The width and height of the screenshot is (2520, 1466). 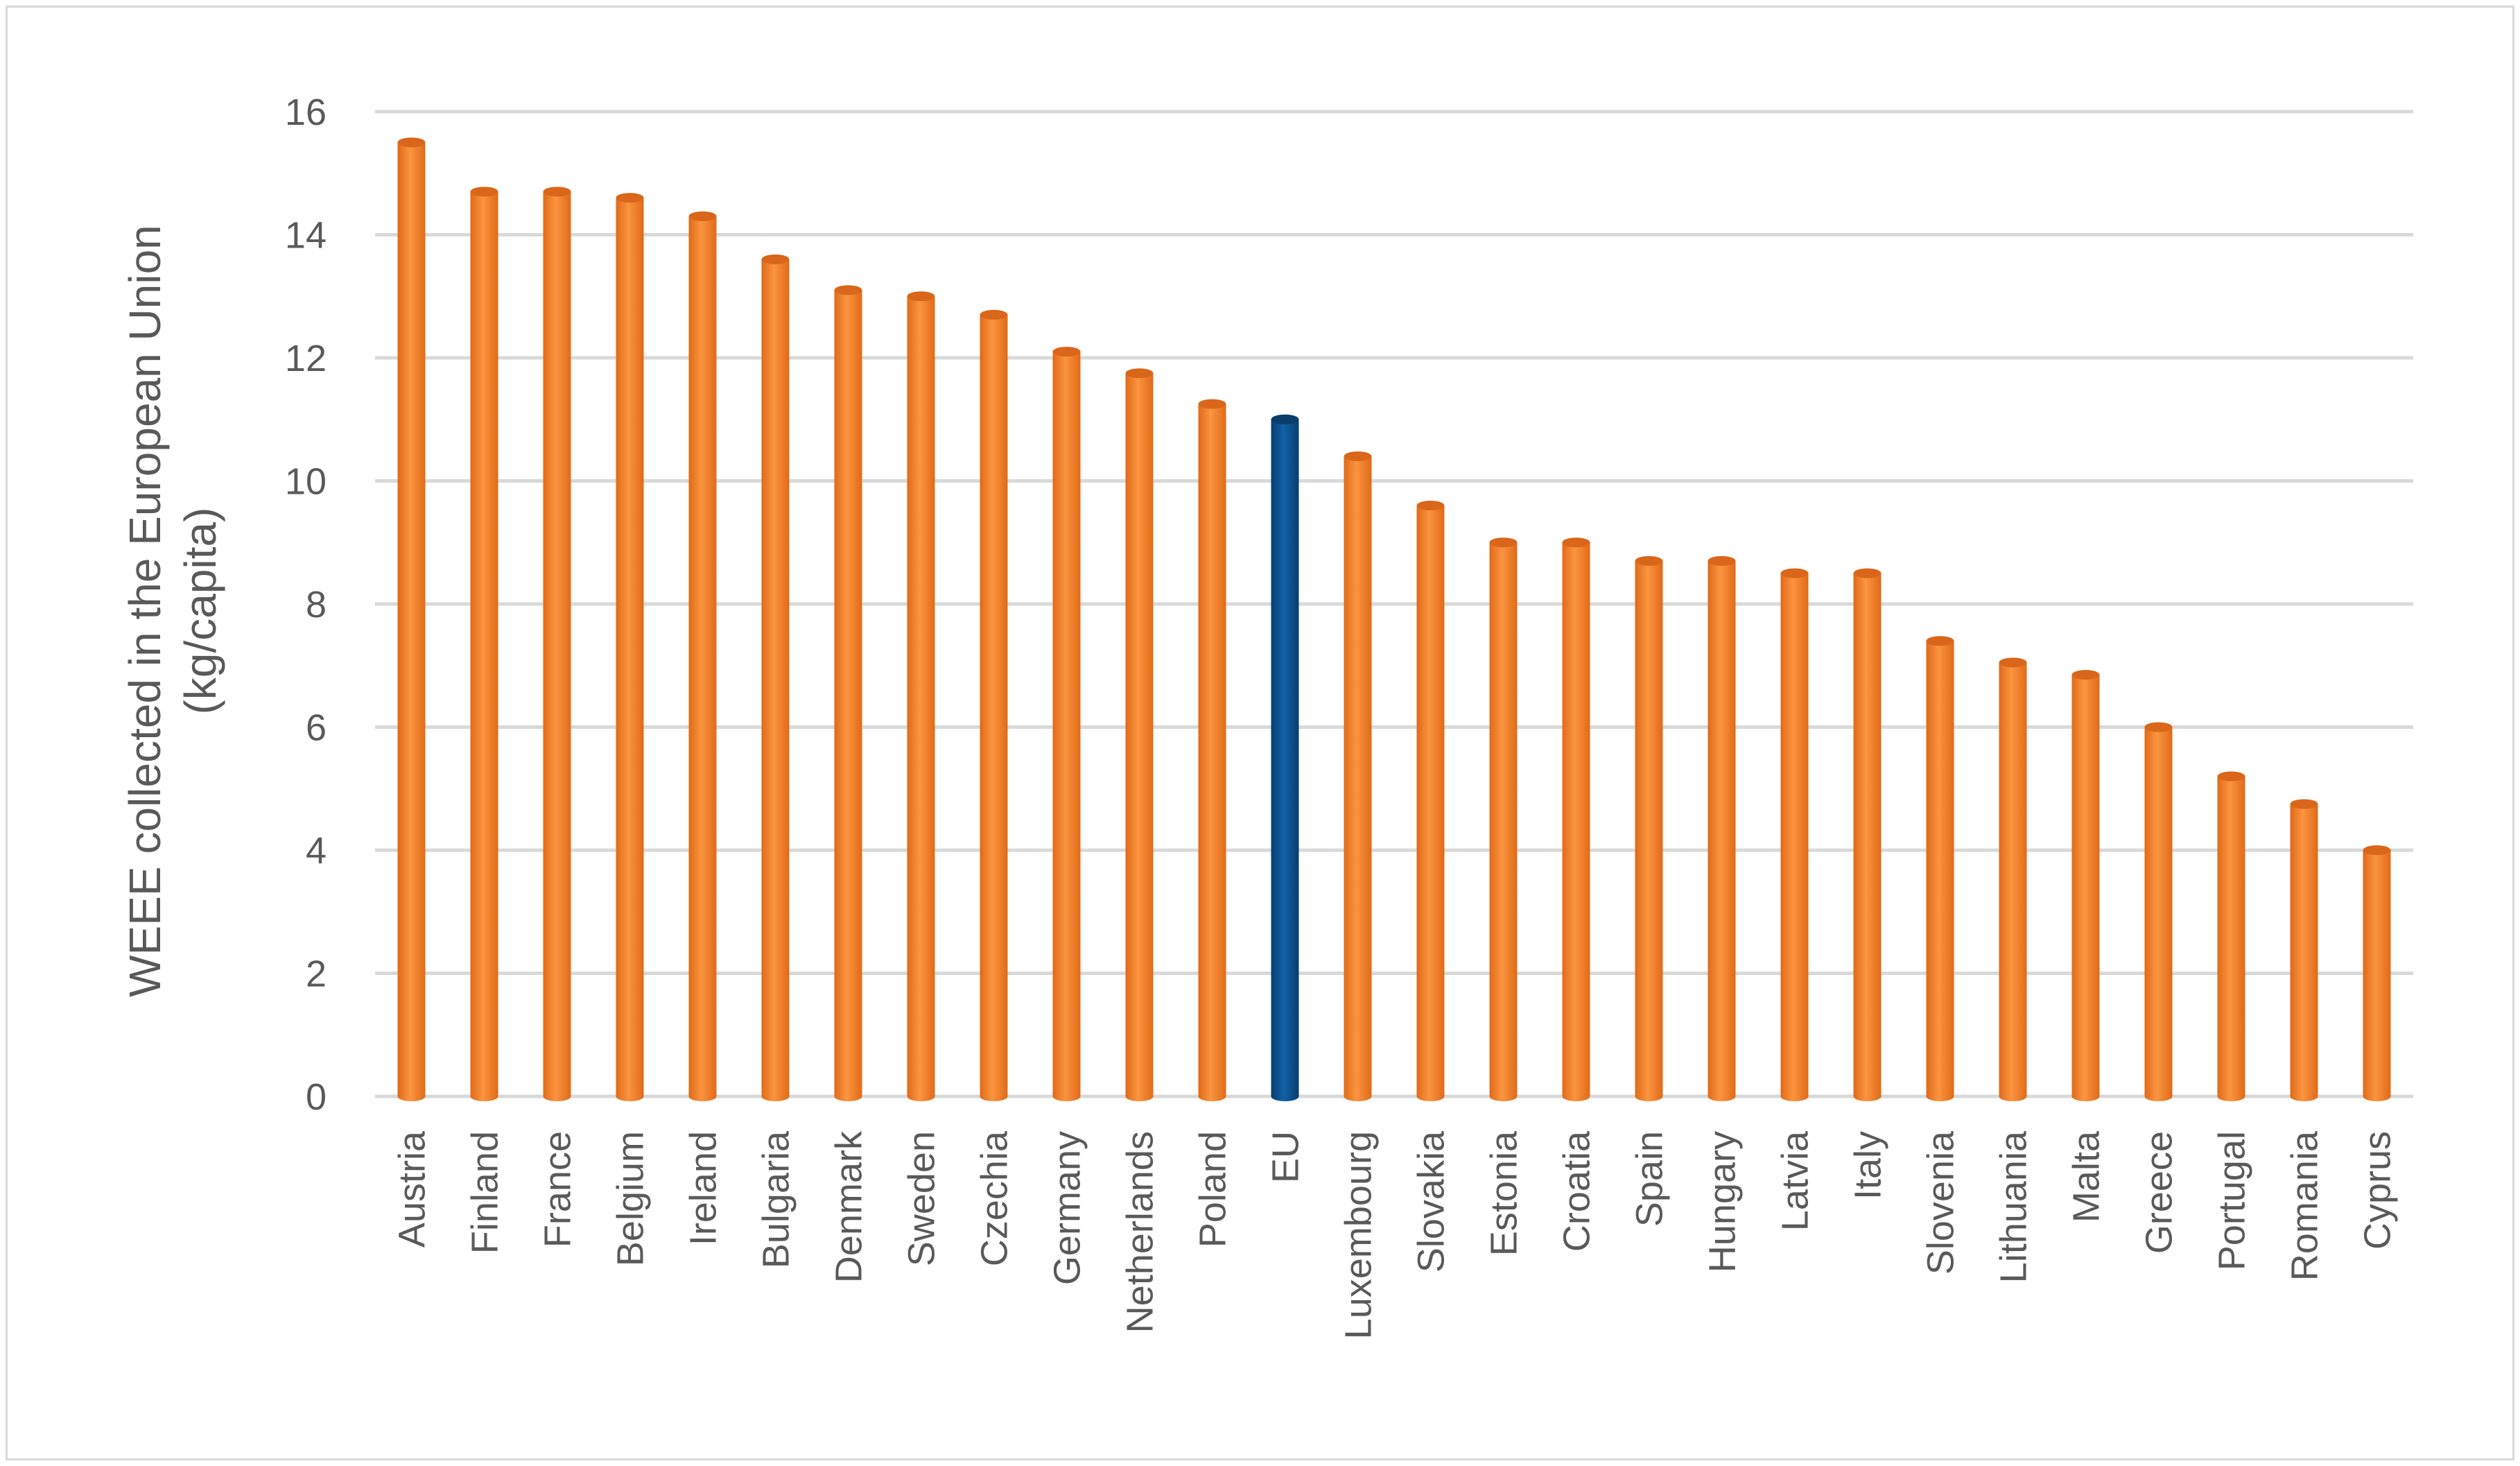 I want to click on x-tick-label: Germany, so click(x=1067, y=1208).